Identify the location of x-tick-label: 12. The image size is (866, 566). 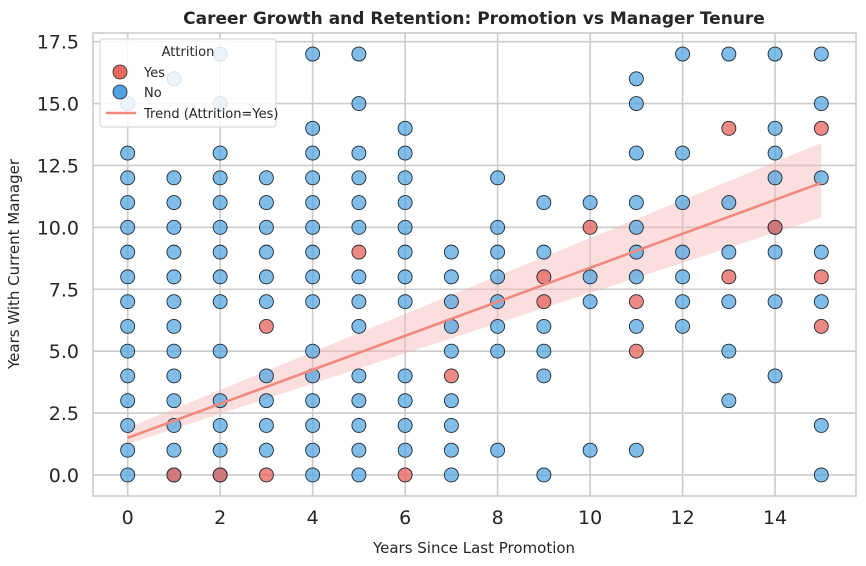
(682, 518).